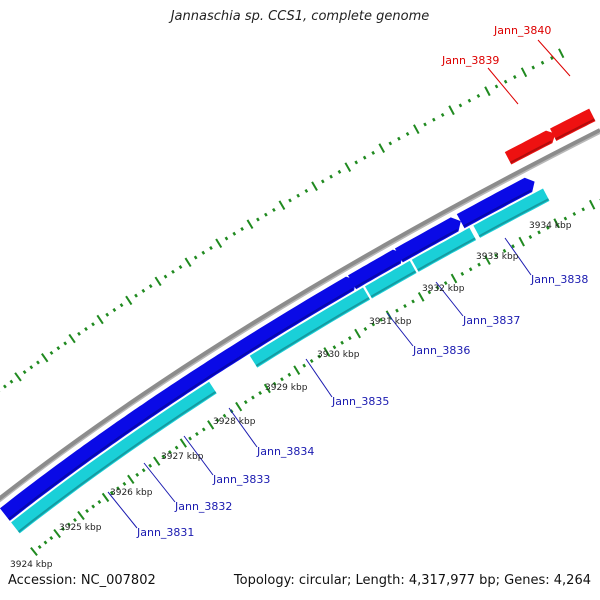 Image resolution: width=600 pixels, height=600 pixels. I want to click on kbp-label: 3934 kbp, so click(550, 226).